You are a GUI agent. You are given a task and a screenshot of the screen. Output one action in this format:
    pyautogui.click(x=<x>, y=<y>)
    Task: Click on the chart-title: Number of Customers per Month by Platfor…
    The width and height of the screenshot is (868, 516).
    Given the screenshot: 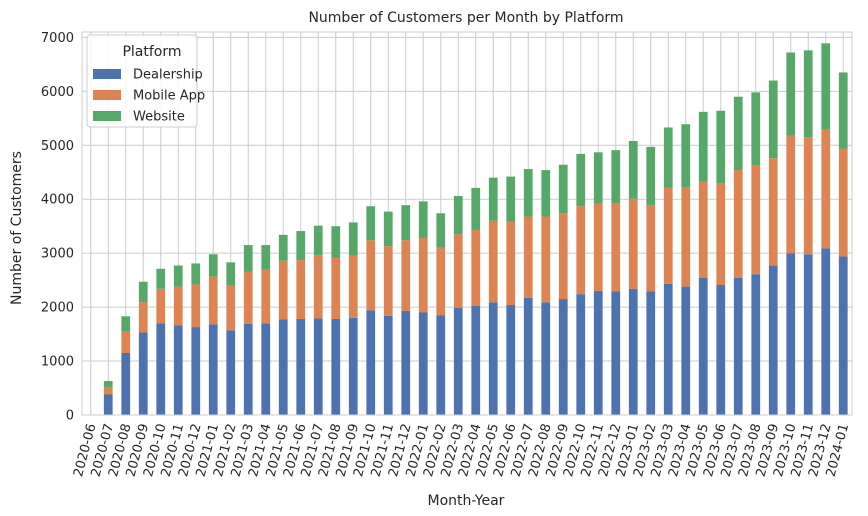 What is the action you would take?
    pyautogui.click(x=465, y=18)
    